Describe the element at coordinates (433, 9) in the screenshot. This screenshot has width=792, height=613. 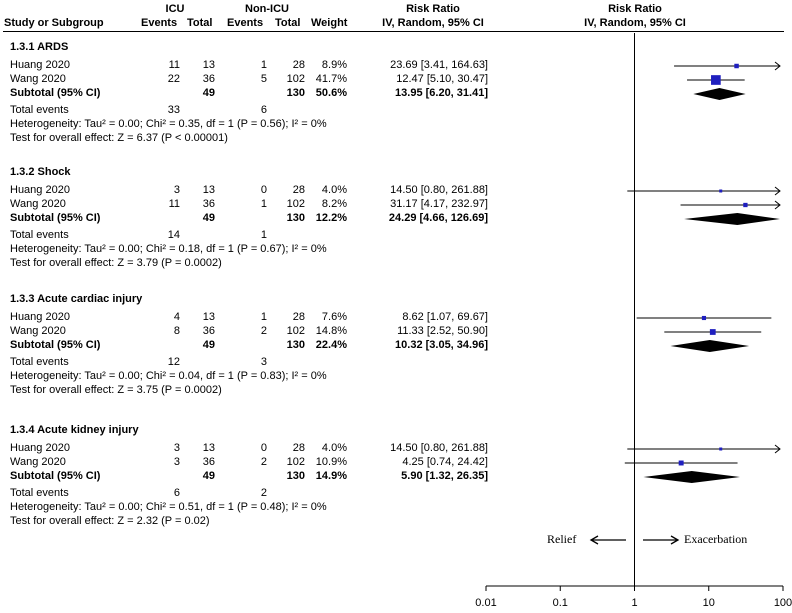
I see `rr-title-header: Risk Ratio` at that location.